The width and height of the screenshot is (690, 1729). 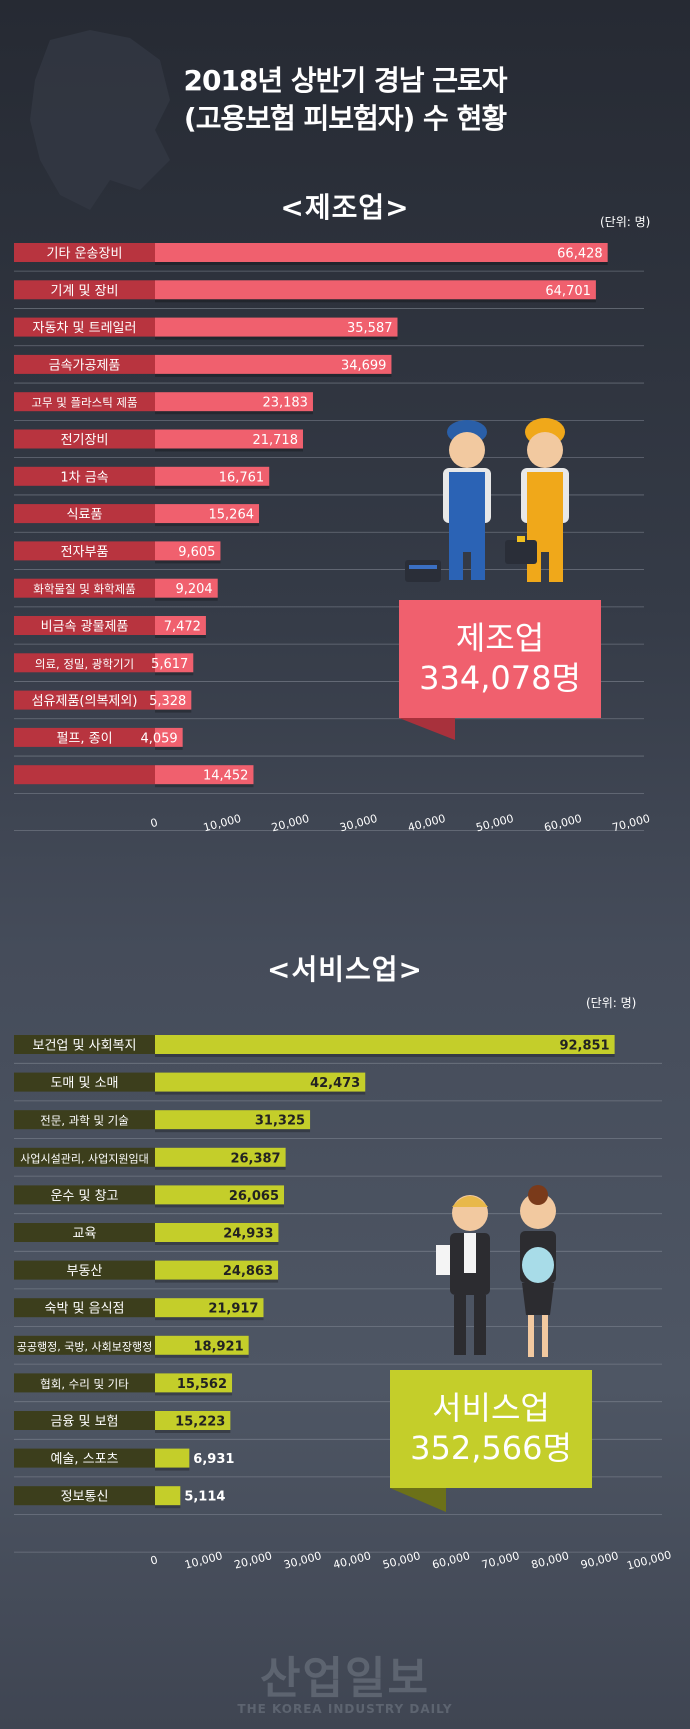 What do you see at coordinates (451, 1560) in the screenshot?
I see `tick-label: 60,000` at bounding box center [451, 1560].